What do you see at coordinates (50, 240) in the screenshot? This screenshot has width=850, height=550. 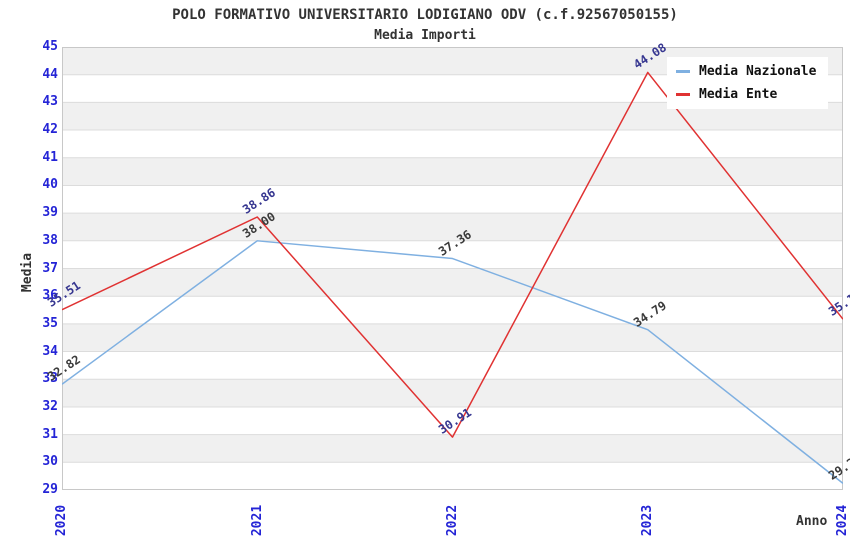 I see `y-tick-label: 38` at bounding box center [50, 240].